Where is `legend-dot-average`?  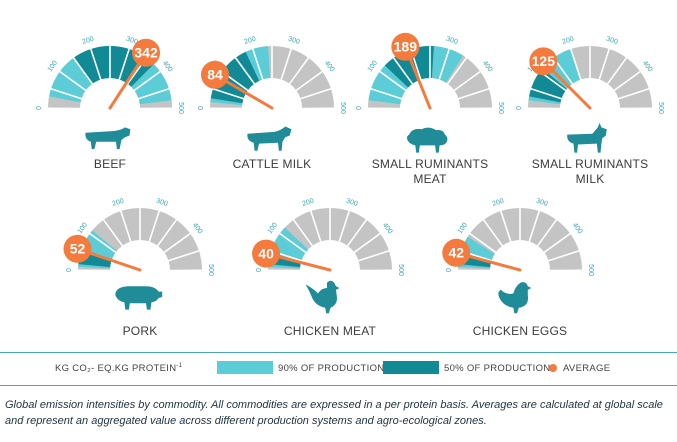 legend-dot-average is located at coordinates (553, 368).